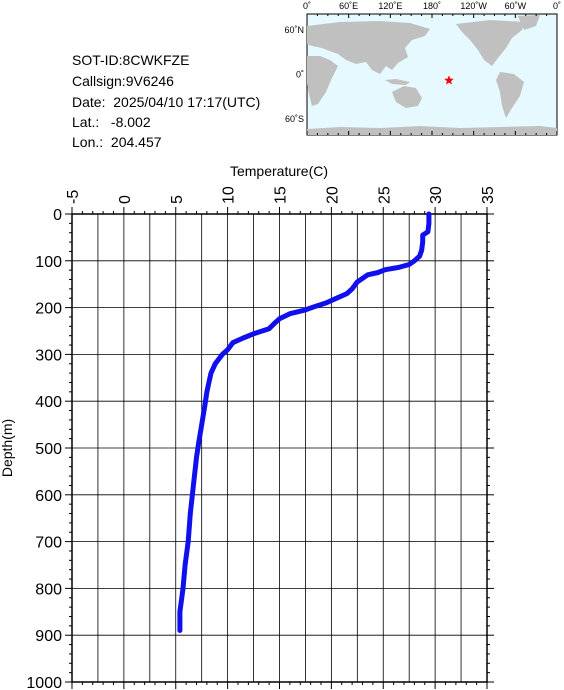 The height and width of the screenshot is (690, 564). Describe the element at coordinates (300, 75) in the screenshot. I see `map-lat-label: 0˚` at that location.